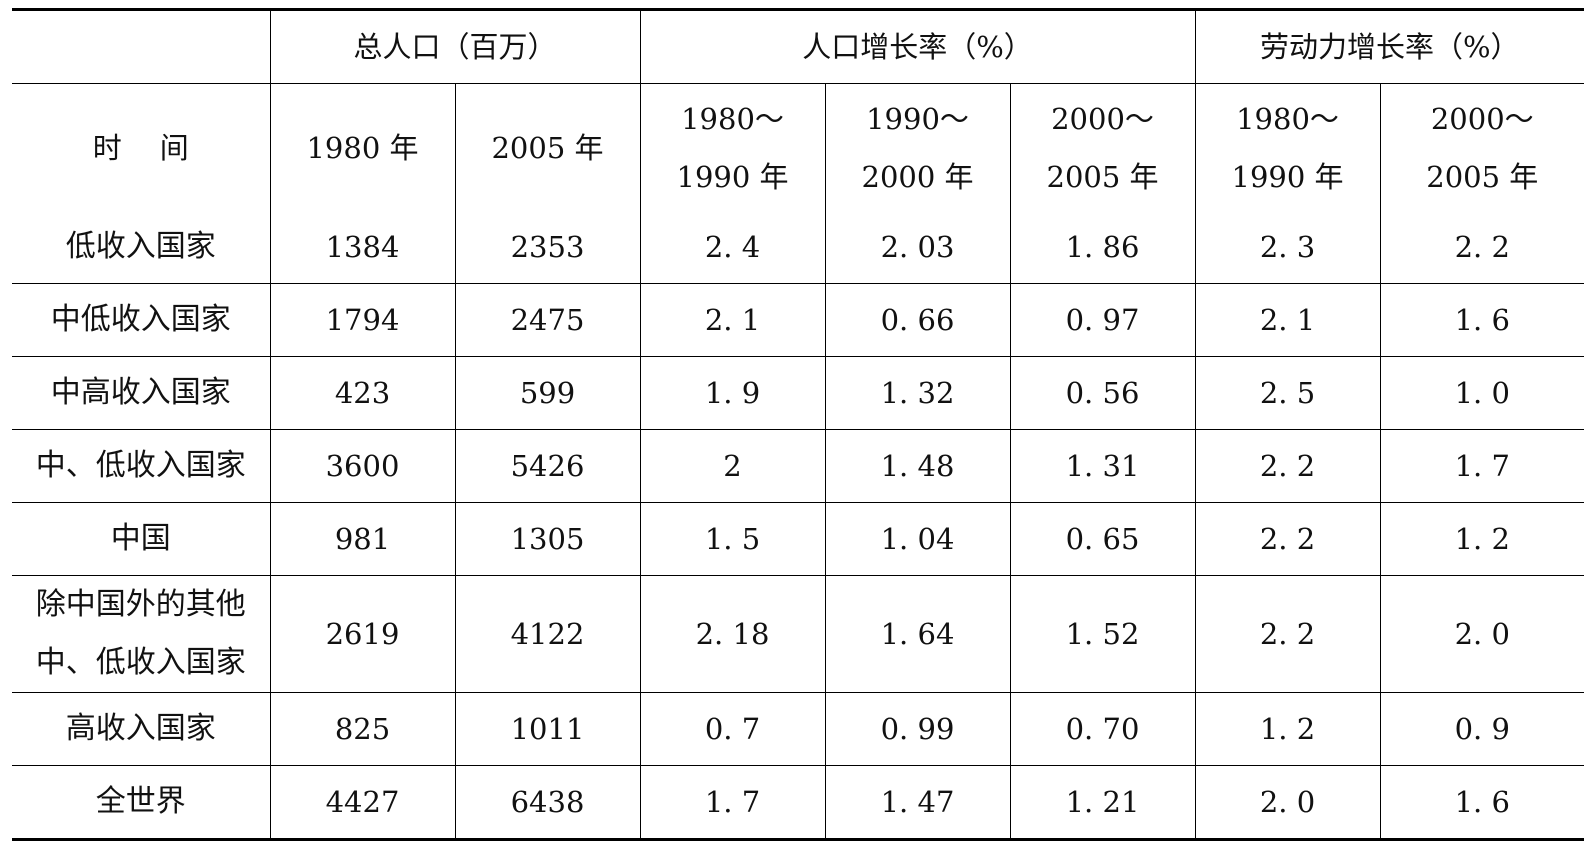 The width and height of the screenshot is (1594, 861). What do you see at coordinates (732, 539) in the screenshot?
I see `table-cell: 1. 5` at bounding box center [732, 539].